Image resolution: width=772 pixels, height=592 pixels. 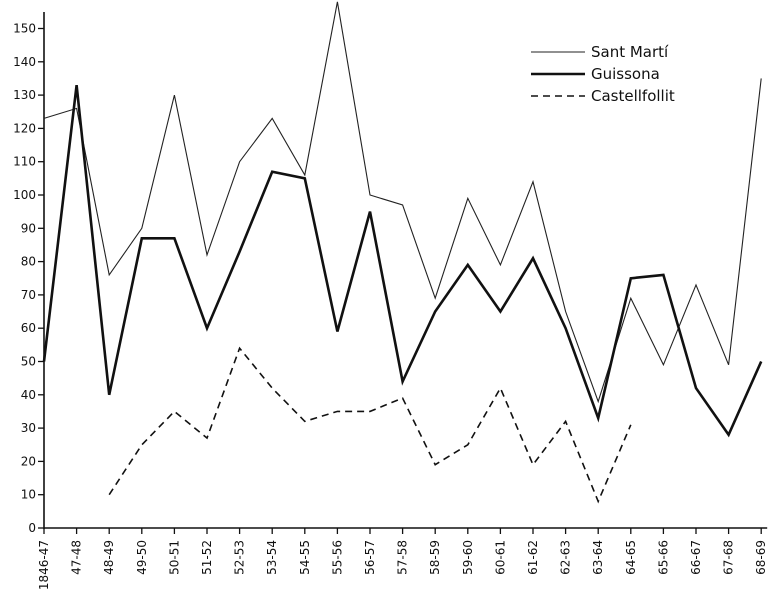 What do you see at coordinates (28, 262) in the screenshot?
I see `y-tick-label: 80` at bounding box center [28, 262].